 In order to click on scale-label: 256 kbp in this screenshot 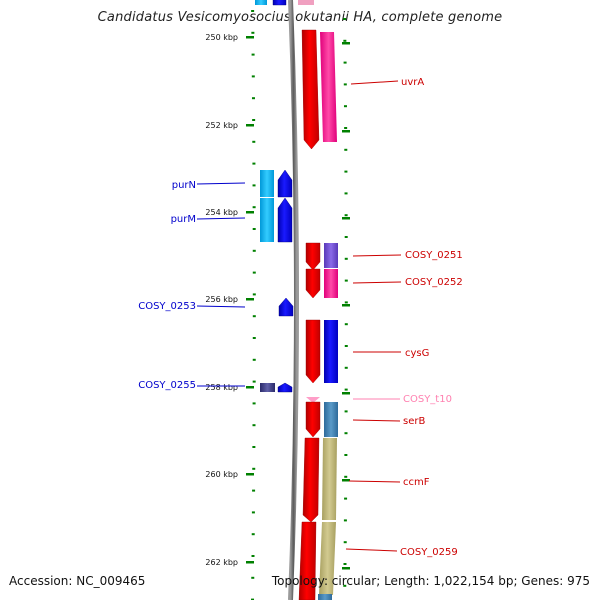, I will do `click(221, 299)`.